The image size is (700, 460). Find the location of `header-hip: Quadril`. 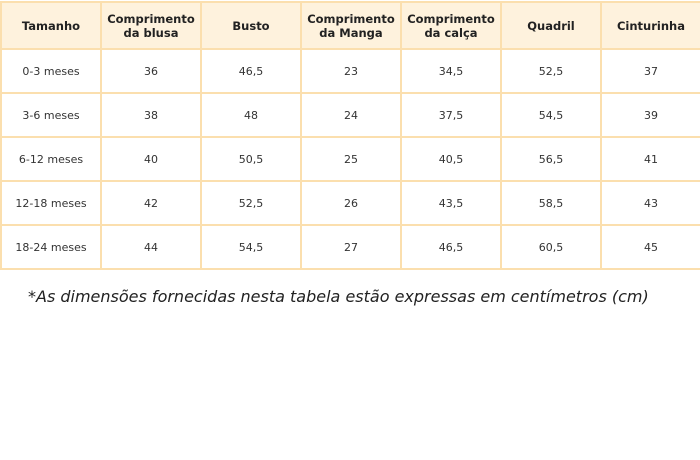

header-hip: Quadril is located at coordinates (551, 25).